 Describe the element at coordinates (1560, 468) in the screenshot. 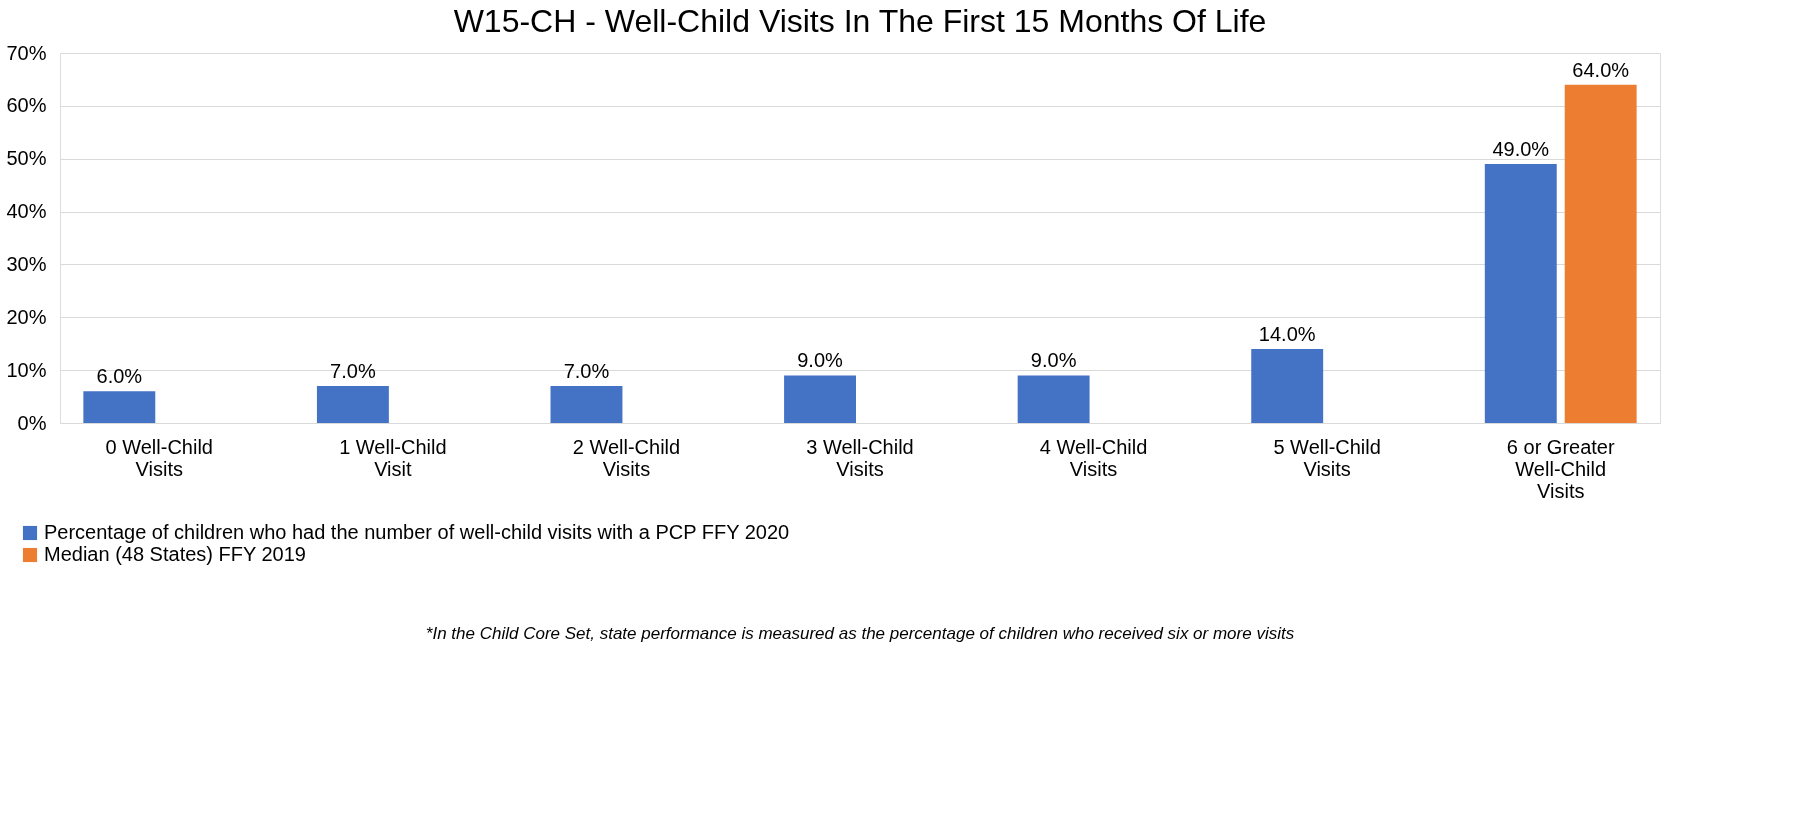

I see `x-tick-label: 6 or Greater Well-Child Visits` at that location.